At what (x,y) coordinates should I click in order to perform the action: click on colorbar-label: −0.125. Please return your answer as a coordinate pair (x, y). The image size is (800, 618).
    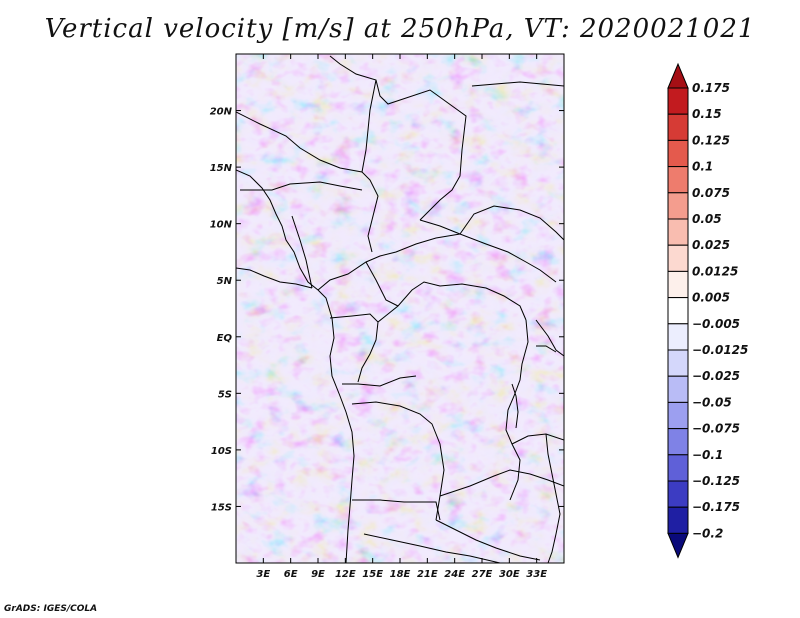
    Looking at the image, I should click on (716, 481).